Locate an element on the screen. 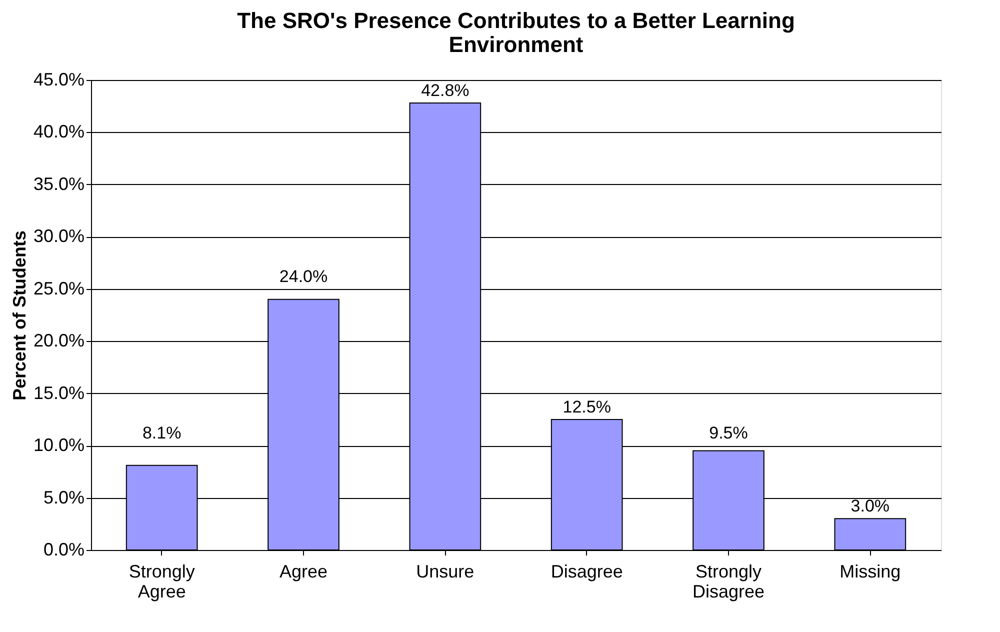 This screenshot has height=632, width=1000. data-label: 9.5% is located at coordinates (728, 433).